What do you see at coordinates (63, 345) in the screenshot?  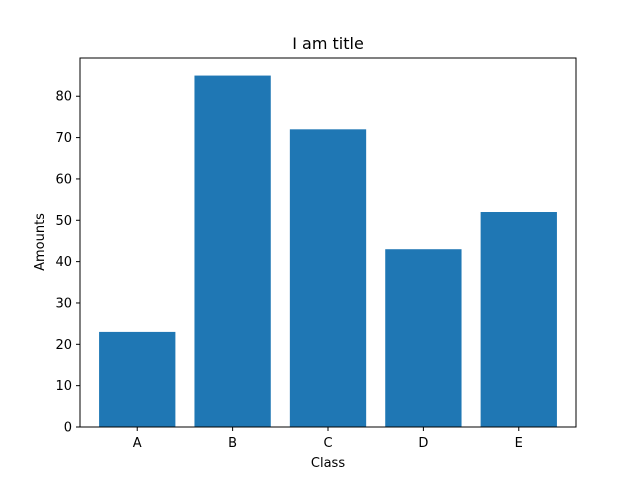 I see `y-tick-label: 20` at bounding box center [63, 345].